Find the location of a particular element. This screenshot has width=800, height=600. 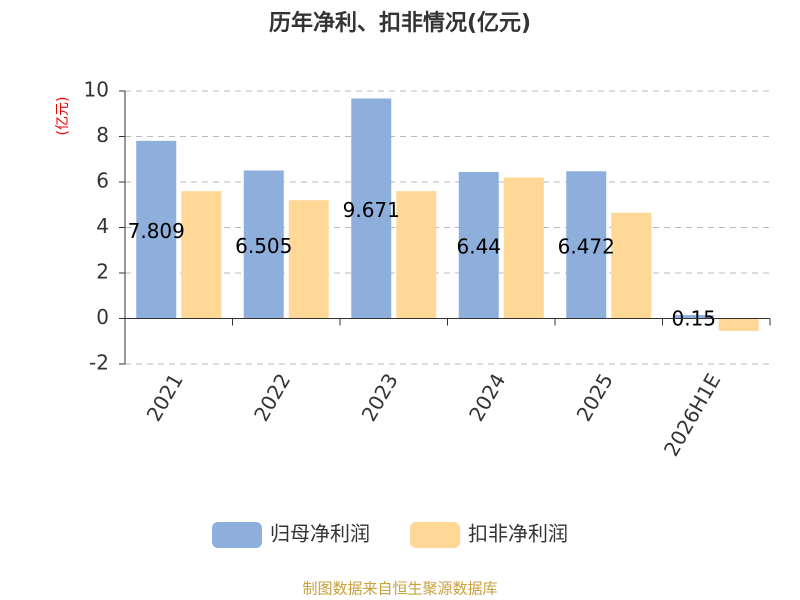

data-label: 7.809 is located at coordinates (156, 231).